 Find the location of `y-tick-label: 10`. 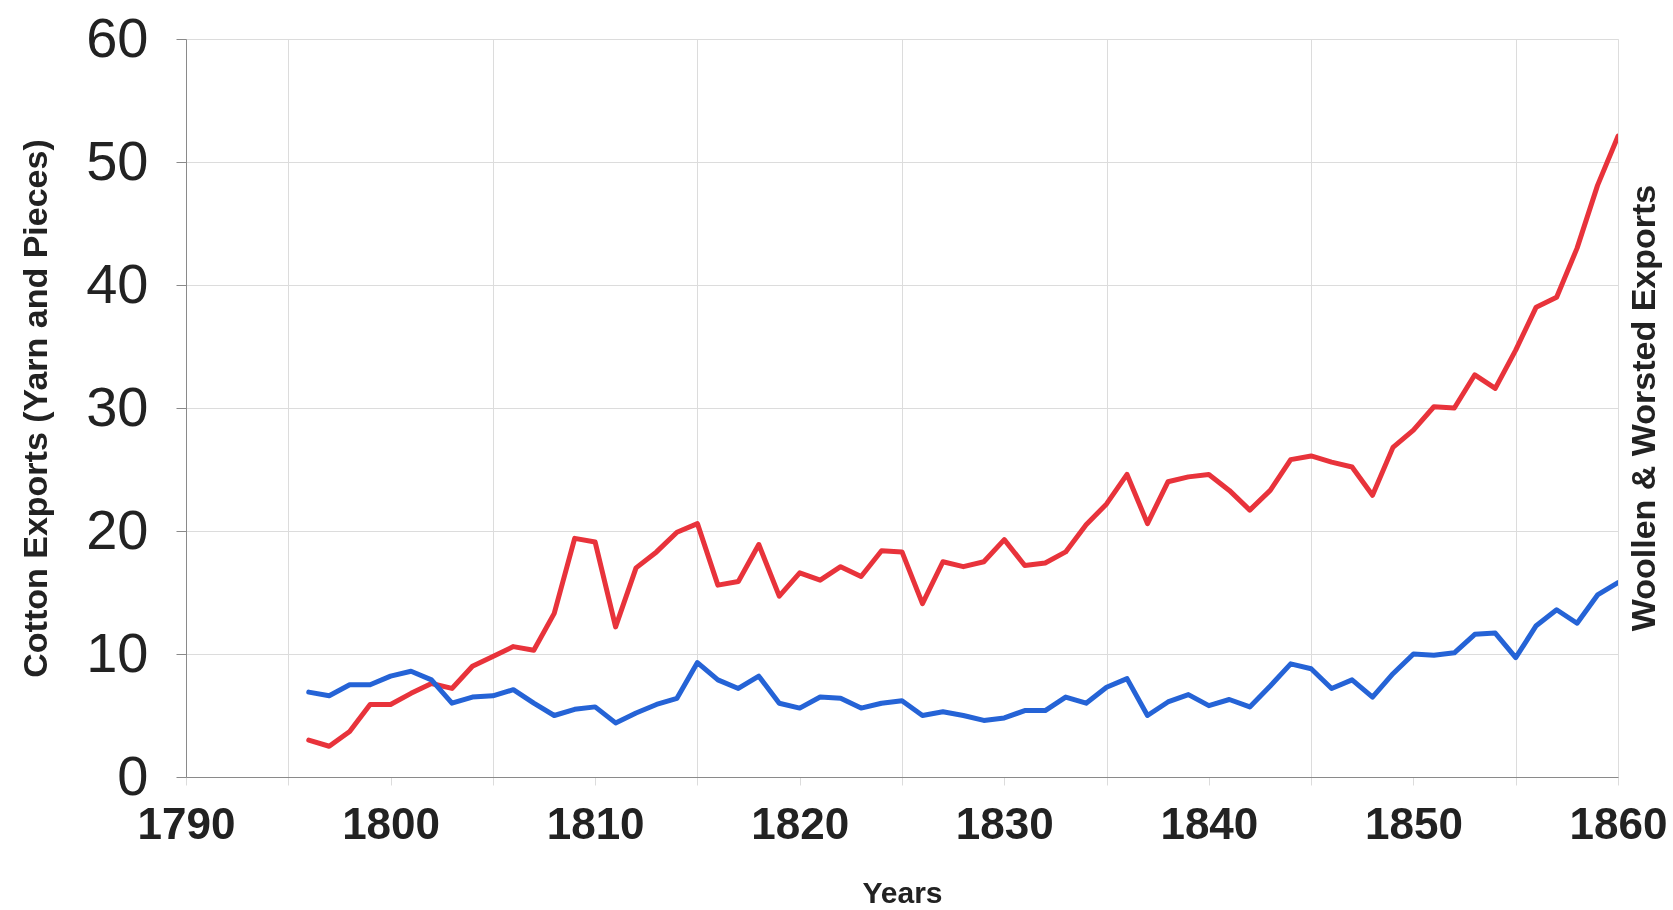

y-tick-label: 10 is located at coordinates (117, 652).